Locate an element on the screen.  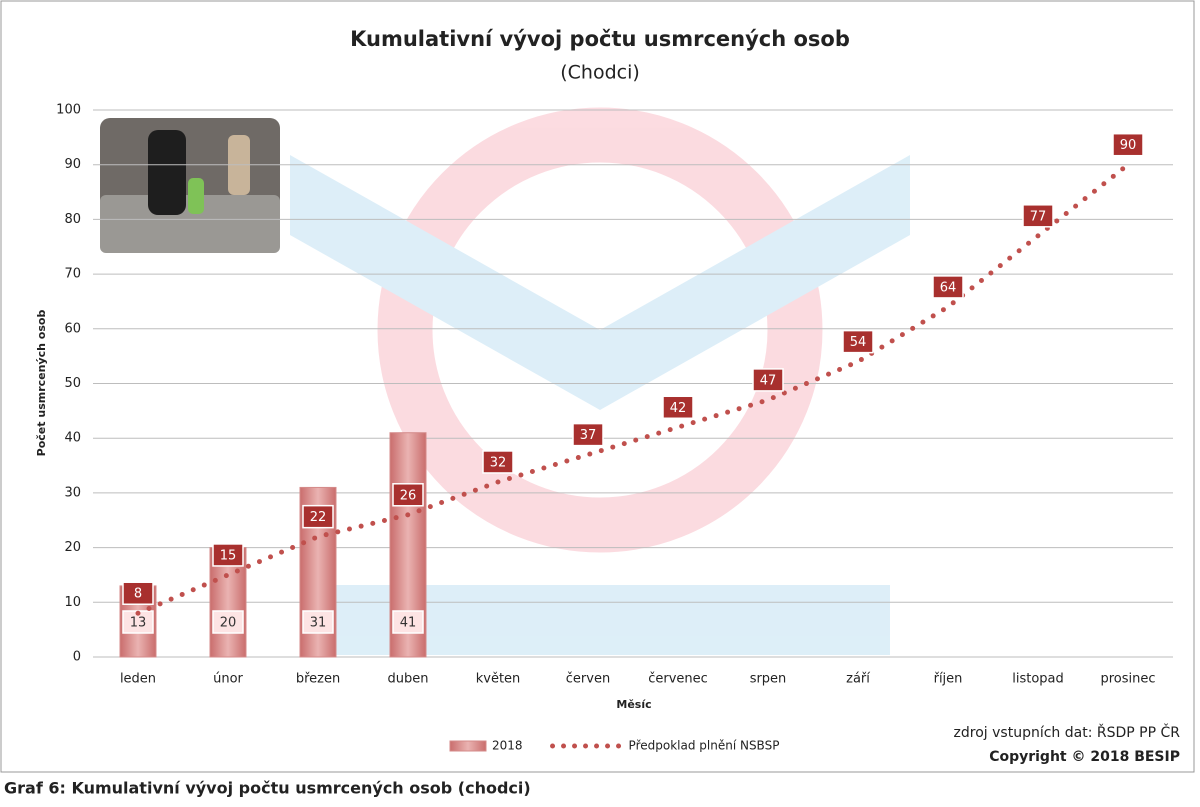
data-label: 20 is located at coordinates (228, 623).